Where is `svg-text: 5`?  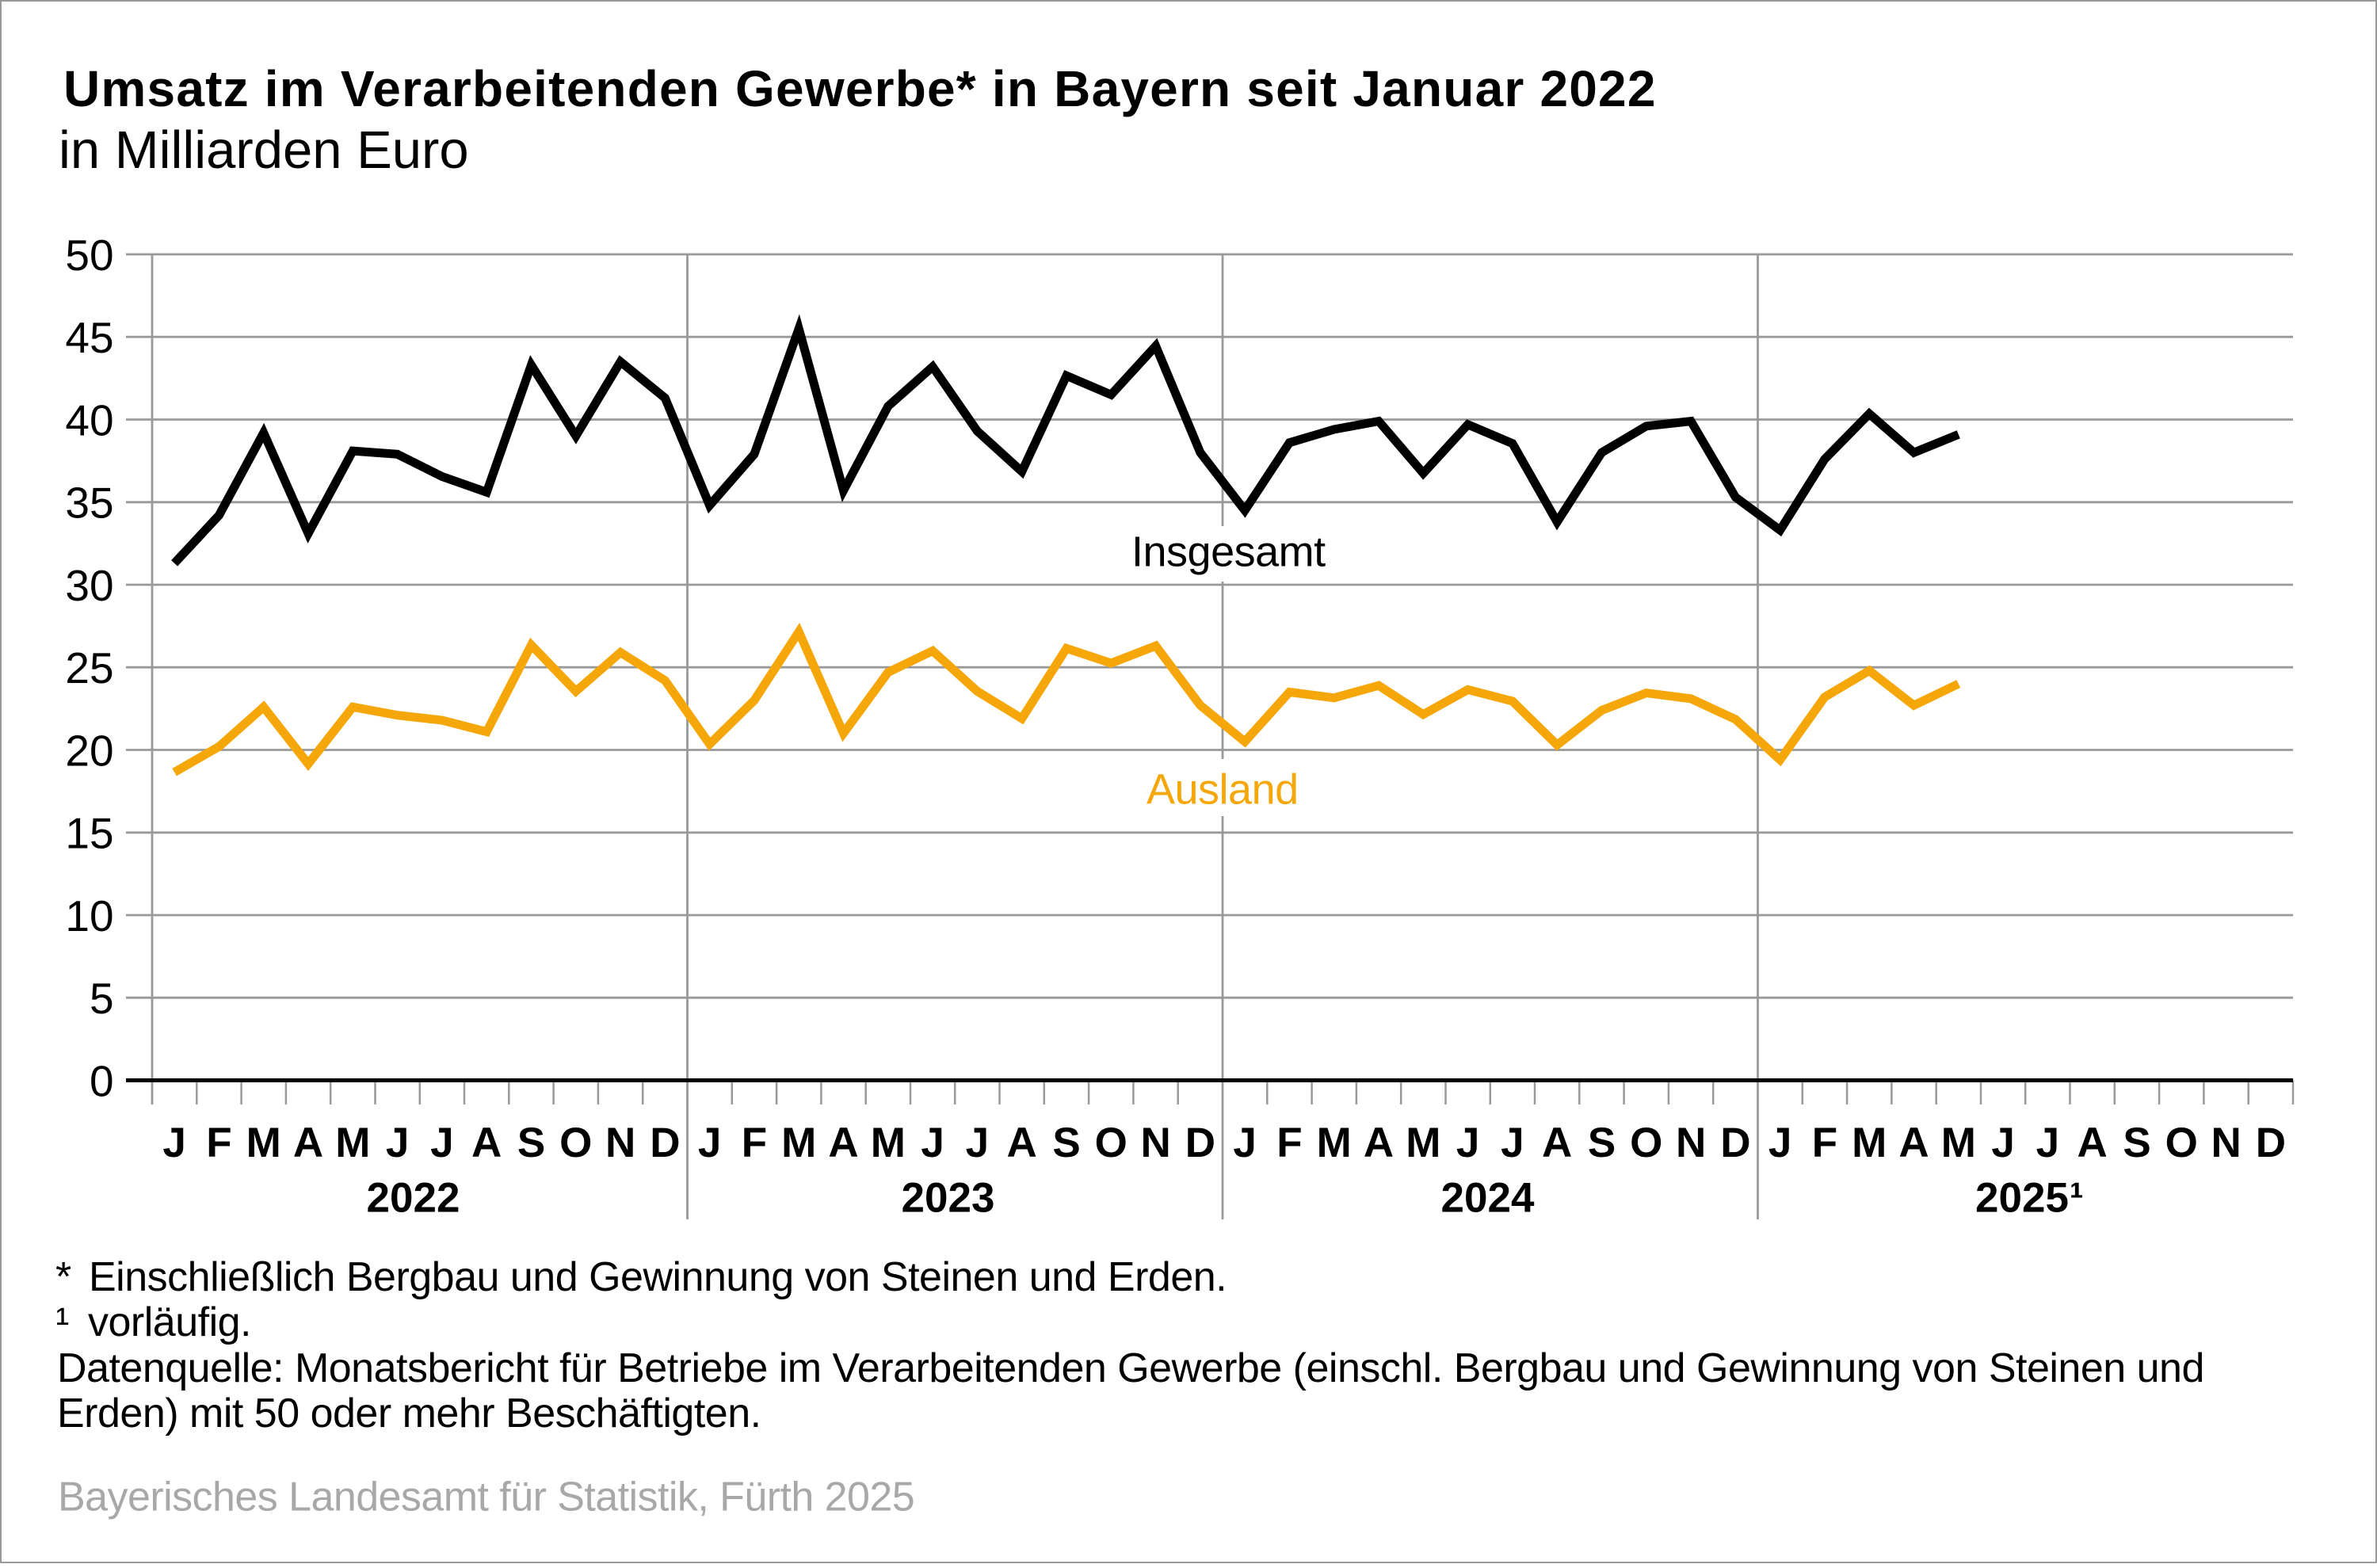
svg-text: 5 is located at coordinates (102, 998).